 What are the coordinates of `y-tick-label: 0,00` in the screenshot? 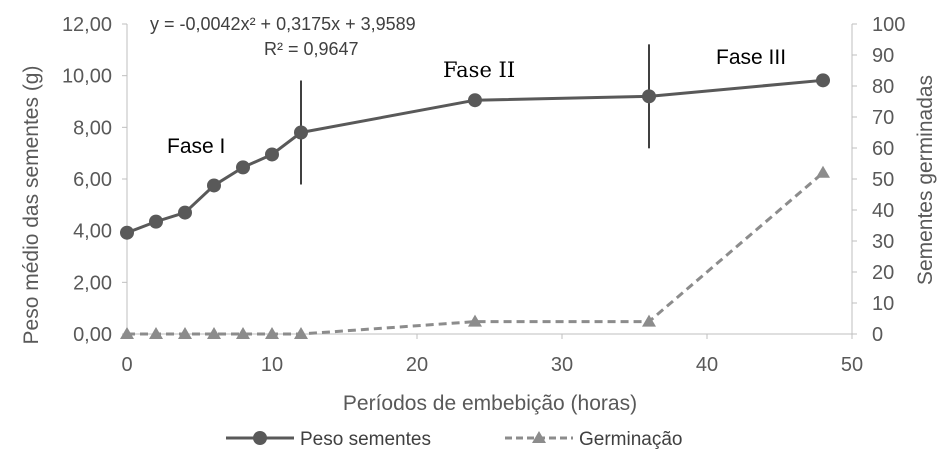 It's located at (92, 335).